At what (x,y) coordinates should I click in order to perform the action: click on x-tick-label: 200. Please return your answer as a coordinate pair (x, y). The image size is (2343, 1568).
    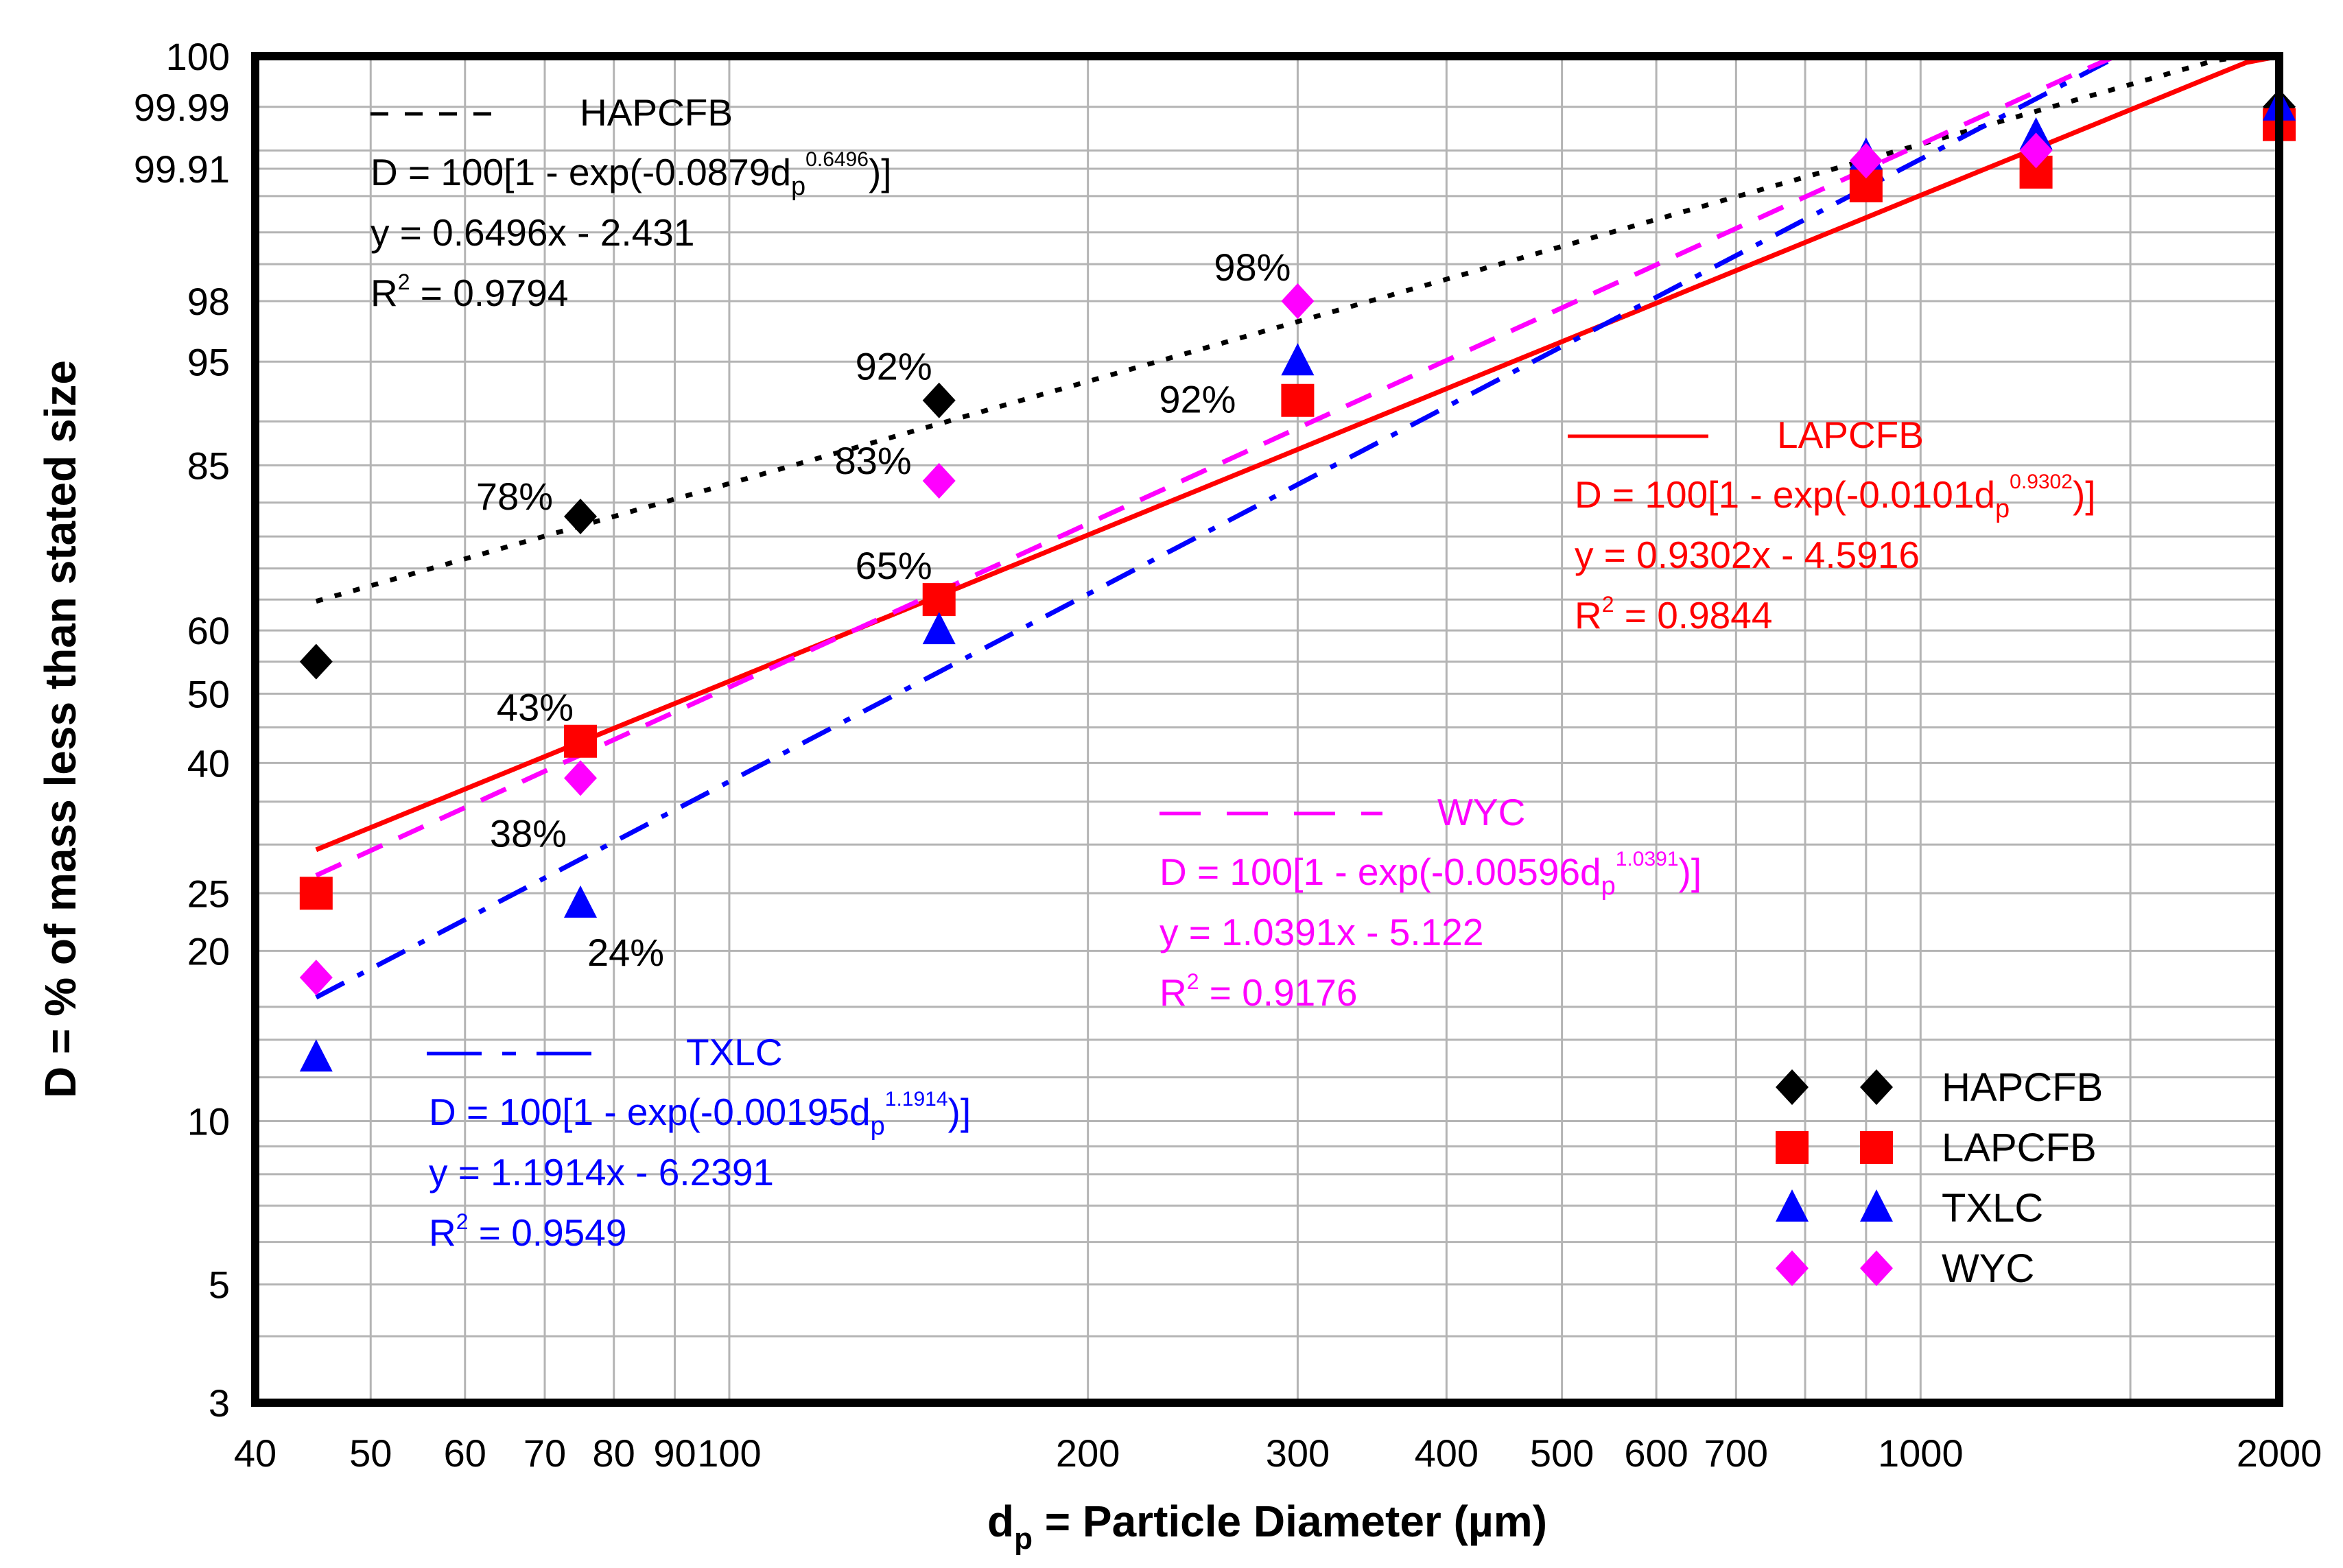
    Looking at the image, I should click on (1088, 1453).